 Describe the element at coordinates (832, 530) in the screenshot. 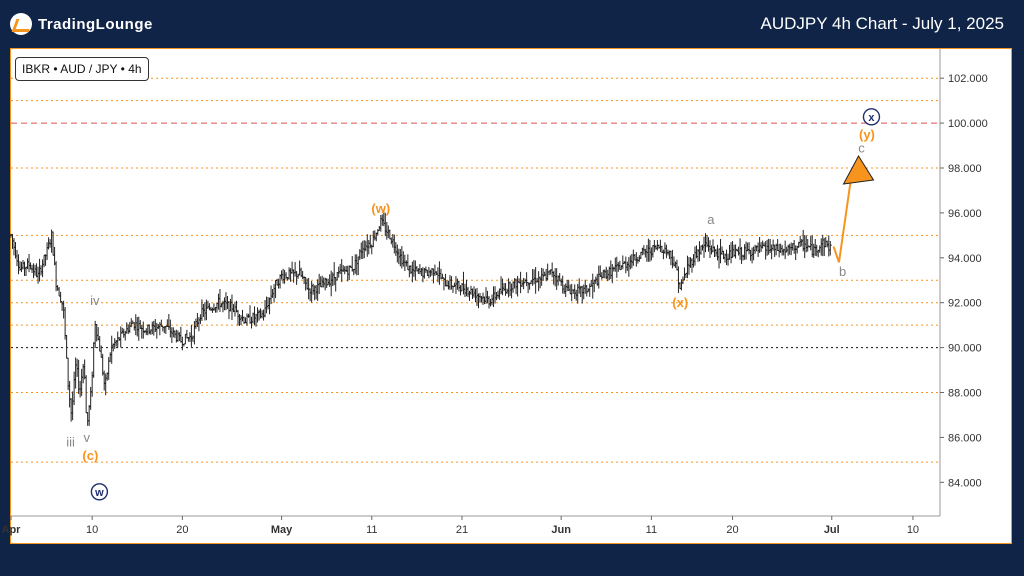

I see `x-tick-label-9: Jul` at that location.